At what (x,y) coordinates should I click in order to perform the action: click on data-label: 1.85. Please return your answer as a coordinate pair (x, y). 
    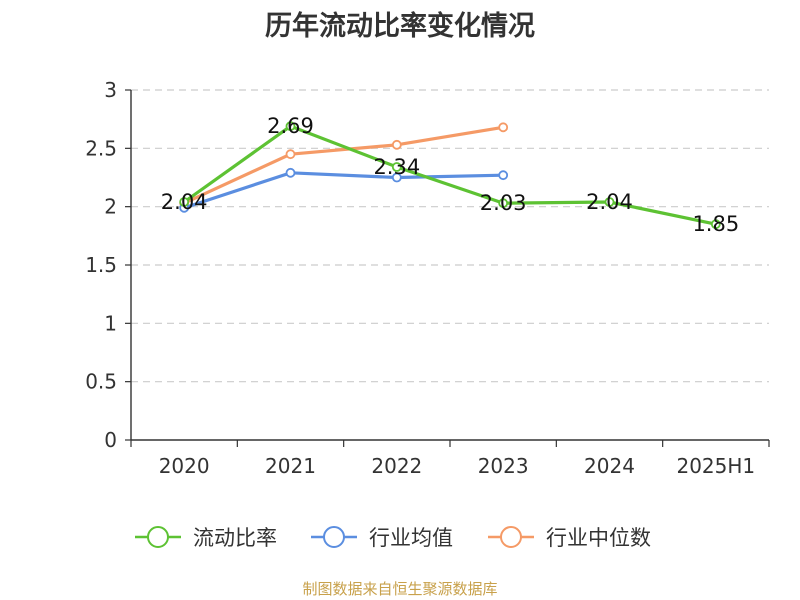
    Looking at the image, I should click on (715, 224).